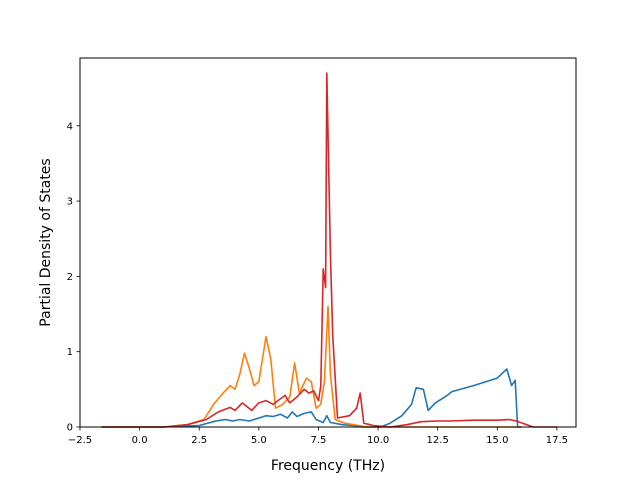  What do you see at coordinates (378, 440) in the screenshot?
I see `x-tick-label: 10.0` at bounding box center [378, 440].